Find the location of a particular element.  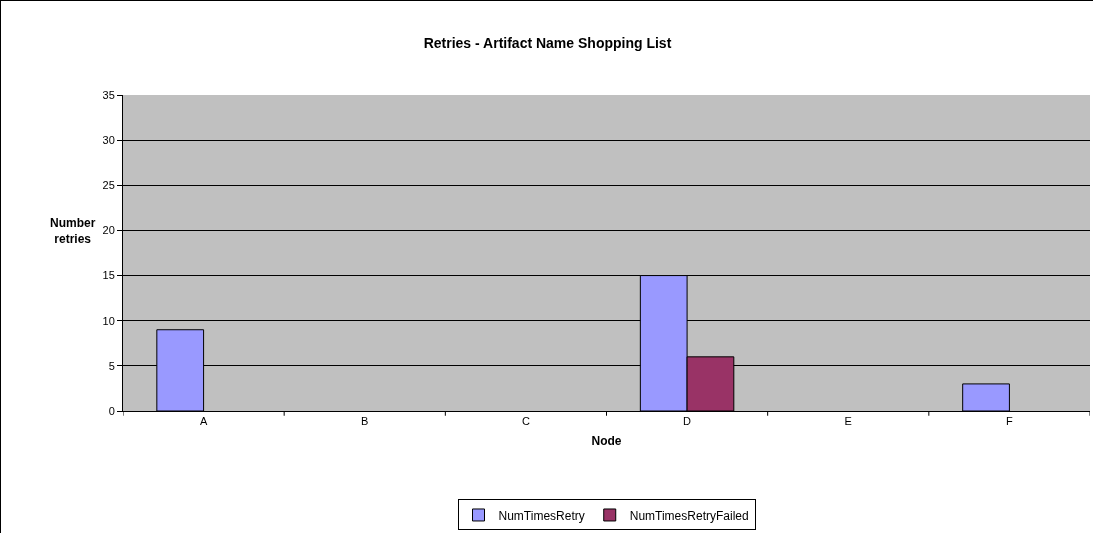

x-tick-label: F is located at coordinates (1010, 421).